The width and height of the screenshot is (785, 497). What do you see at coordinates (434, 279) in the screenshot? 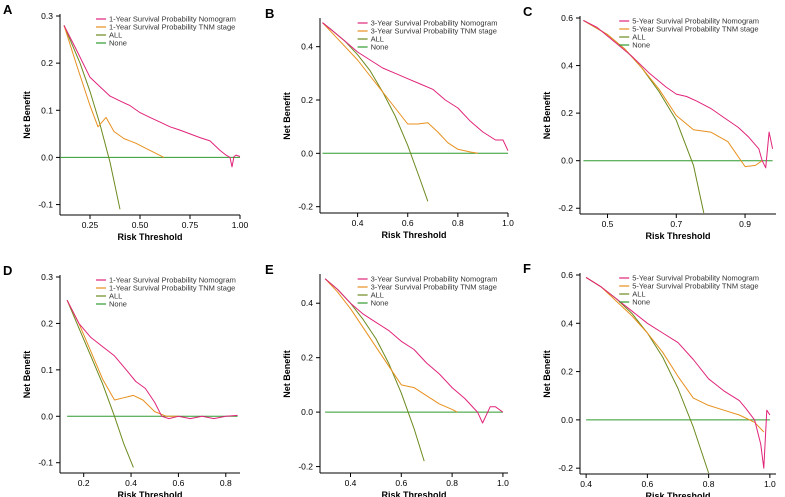
I see `legend-label: 3-Year Survival Probability Nomogram` at bounding box center [434, 279].